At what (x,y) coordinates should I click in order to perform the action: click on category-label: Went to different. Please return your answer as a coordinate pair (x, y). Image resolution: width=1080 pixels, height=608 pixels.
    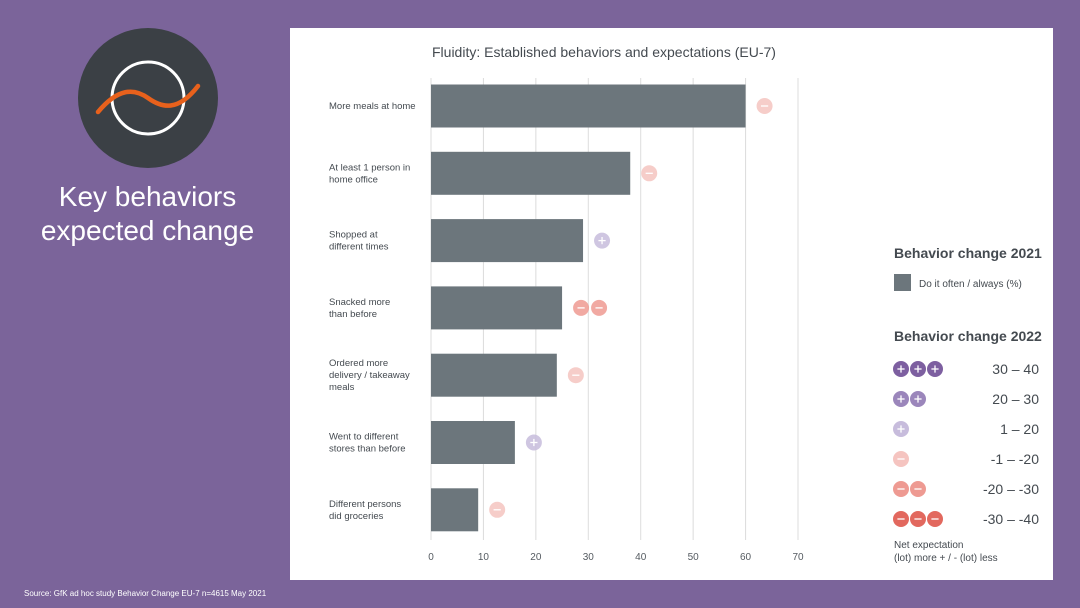
    Looking at the image, I should click on (364, 437).